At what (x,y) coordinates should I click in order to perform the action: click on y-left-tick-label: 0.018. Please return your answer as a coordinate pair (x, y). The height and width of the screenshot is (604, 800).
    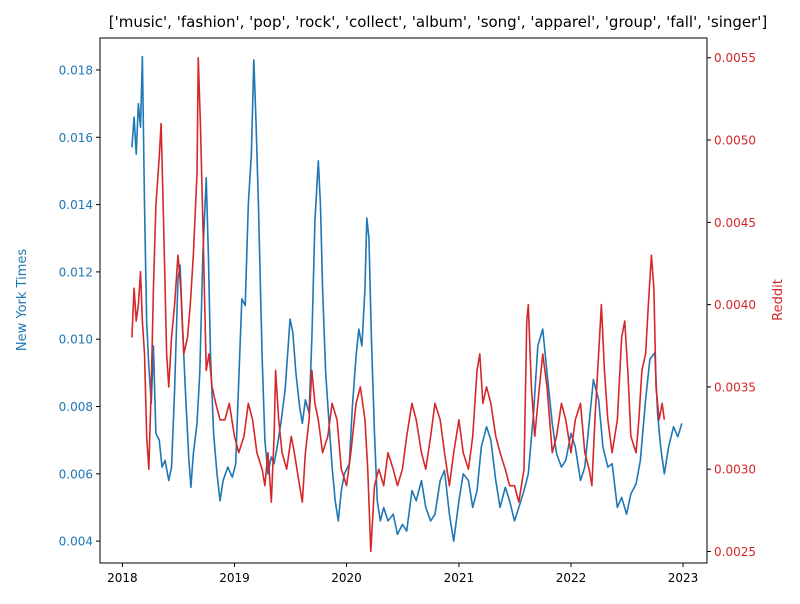
    Looking at the image, I should click on (76, 70).